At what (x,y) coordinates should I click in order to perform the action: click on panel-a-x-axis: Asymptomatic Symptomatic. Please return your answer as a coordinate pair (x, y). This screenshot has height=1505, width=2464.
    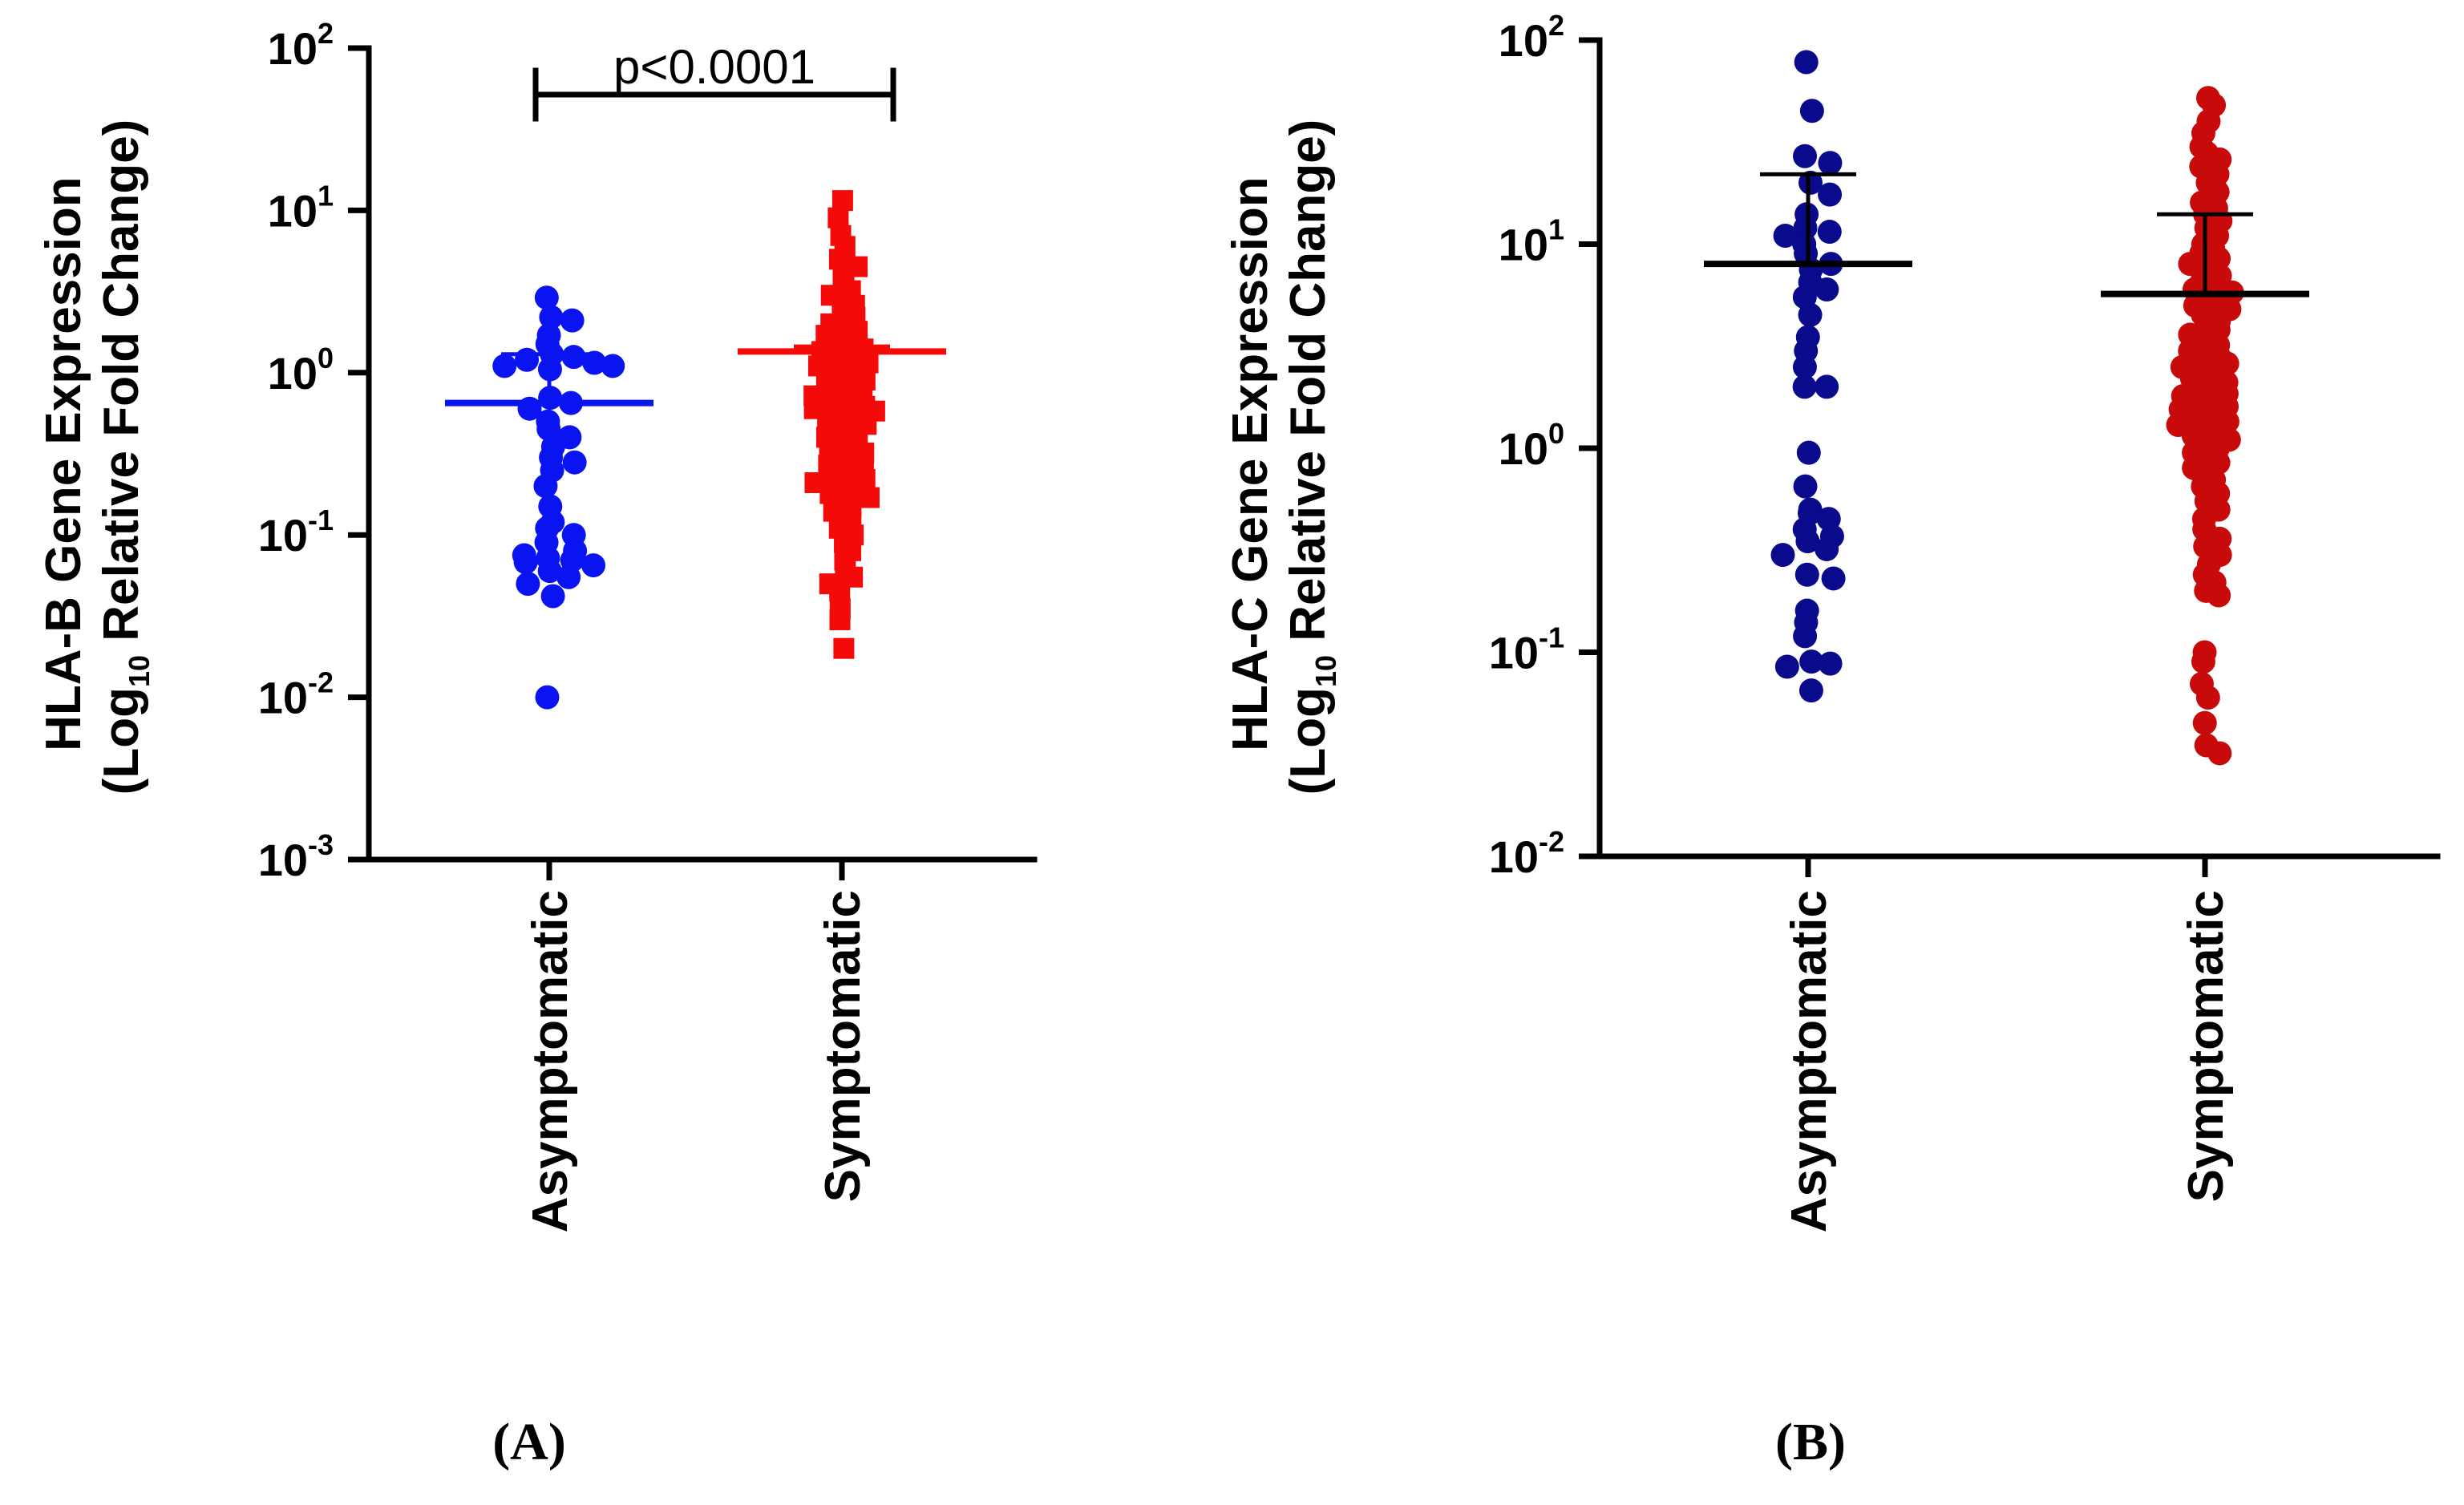
    Looking at the image, I should click on (702, 1044).